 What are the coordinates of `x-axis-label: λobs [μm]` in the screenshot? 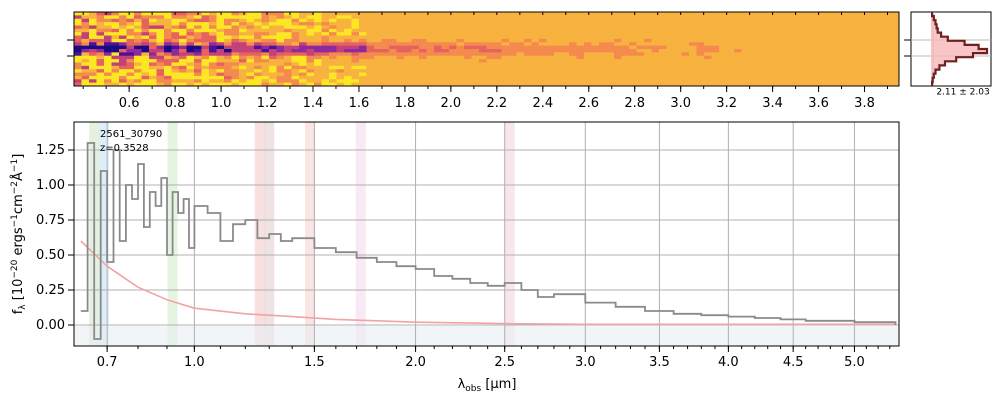 It's located at (487, 385).